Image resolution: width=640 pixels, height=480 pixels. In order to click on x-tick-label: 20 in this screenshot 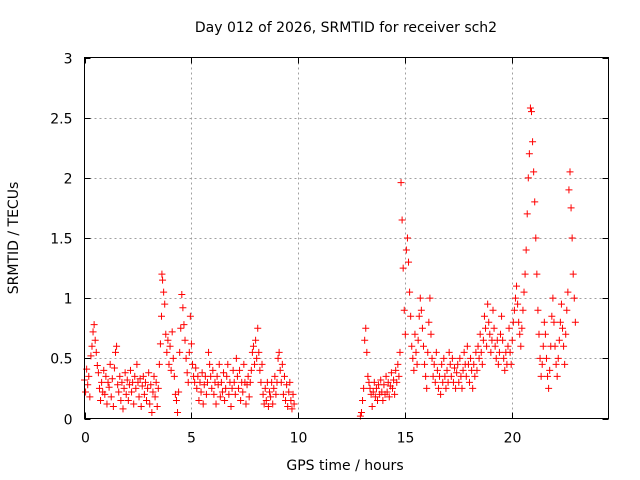, I will do `click(513, 439)`.